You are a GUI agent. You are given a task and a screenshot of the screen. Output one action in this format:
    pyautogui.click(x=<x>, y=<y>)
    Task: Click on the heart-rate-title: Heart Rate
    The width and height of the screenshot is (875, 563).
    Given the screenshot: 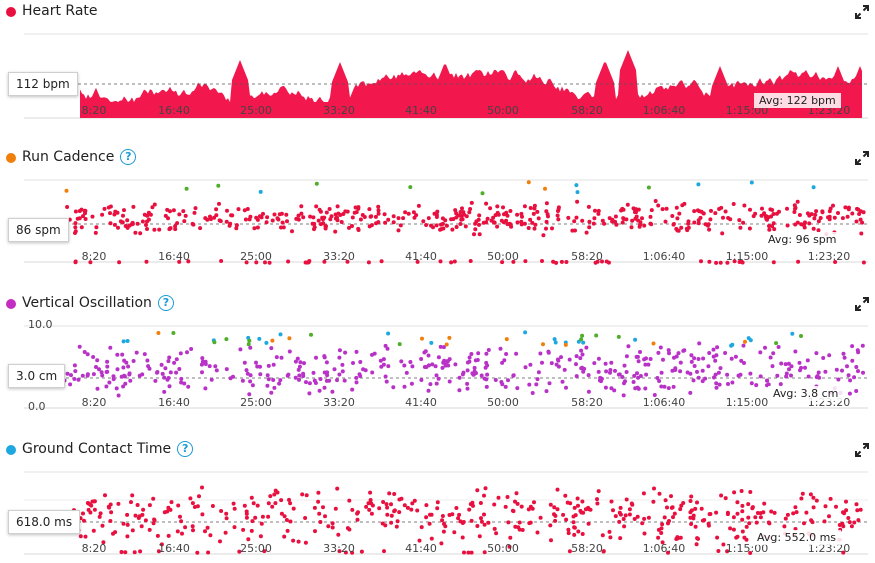 What is the action you would take?
    pyautogui.click(x=60, y=11)
    